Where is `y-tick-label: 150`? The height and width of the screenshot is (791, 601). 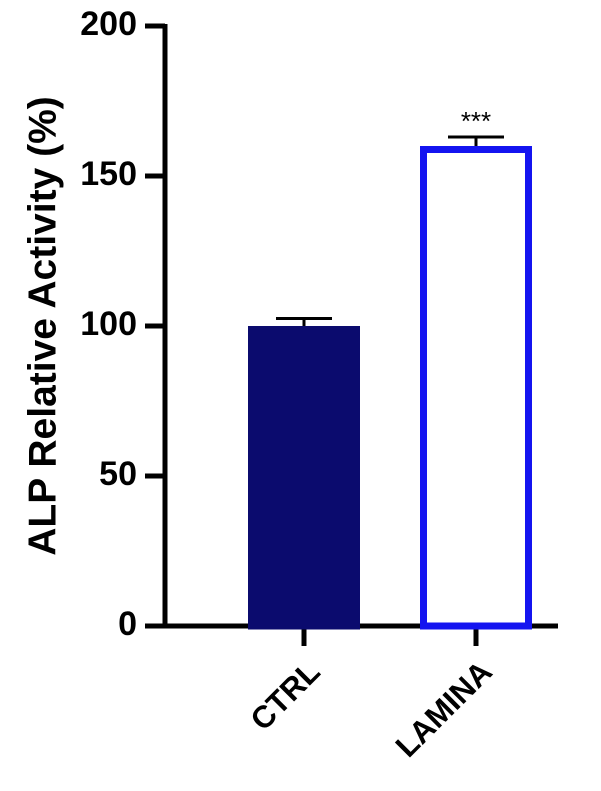 y-tick-label: 150 is located at coordinates (108, 174).